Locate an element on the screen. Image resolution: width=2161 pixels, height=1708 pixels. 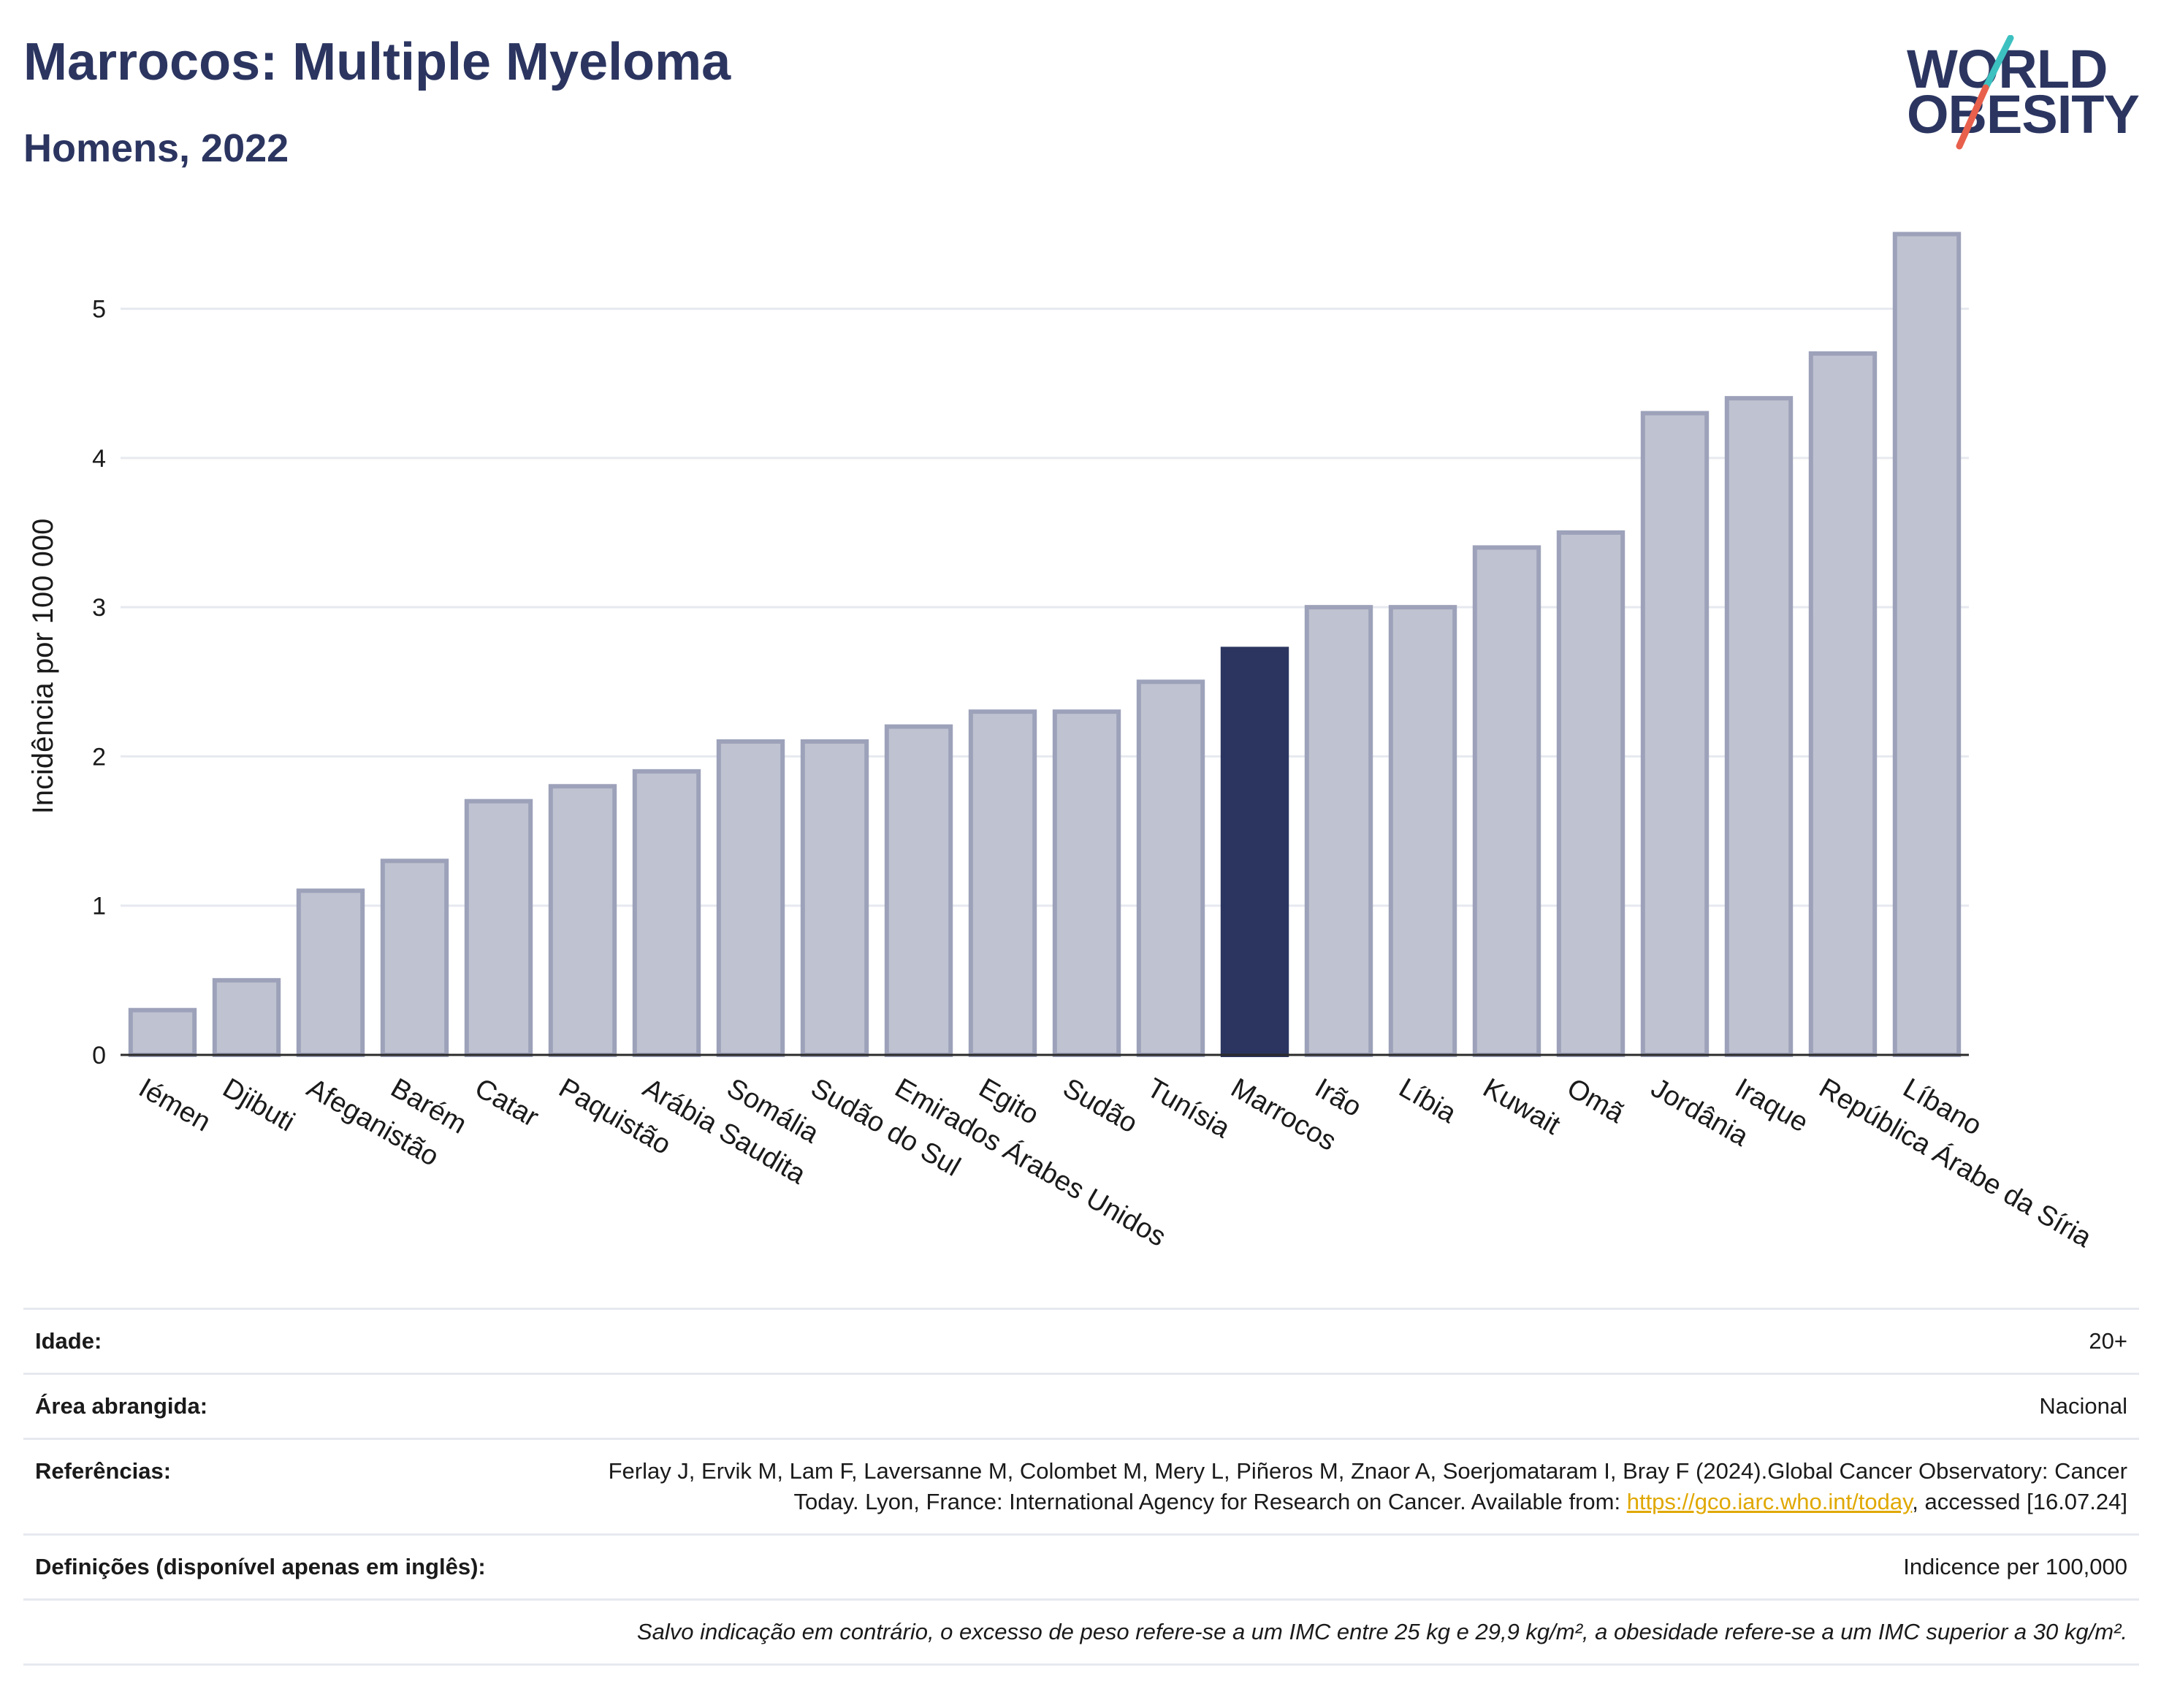
bar-sudão is located at coordinates (1086, 883).